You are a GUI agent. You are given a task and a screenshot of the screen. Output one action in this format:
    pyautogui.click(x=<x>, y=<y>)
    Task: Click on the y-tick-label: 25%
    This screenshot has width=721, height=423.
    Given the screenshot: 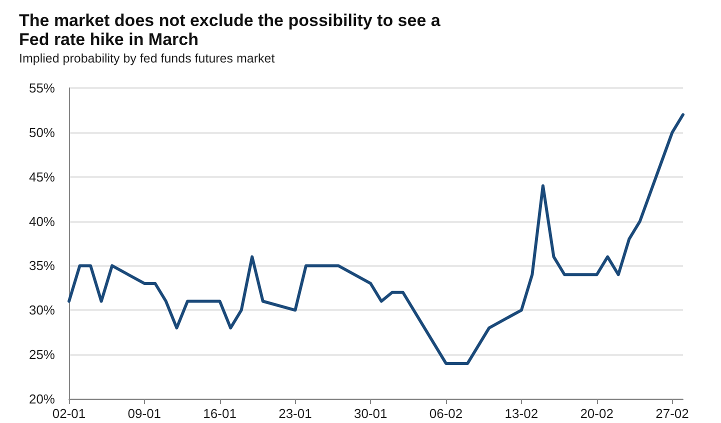 What is the action you would take?
    pyautogui.click(x=42, y=354)
    